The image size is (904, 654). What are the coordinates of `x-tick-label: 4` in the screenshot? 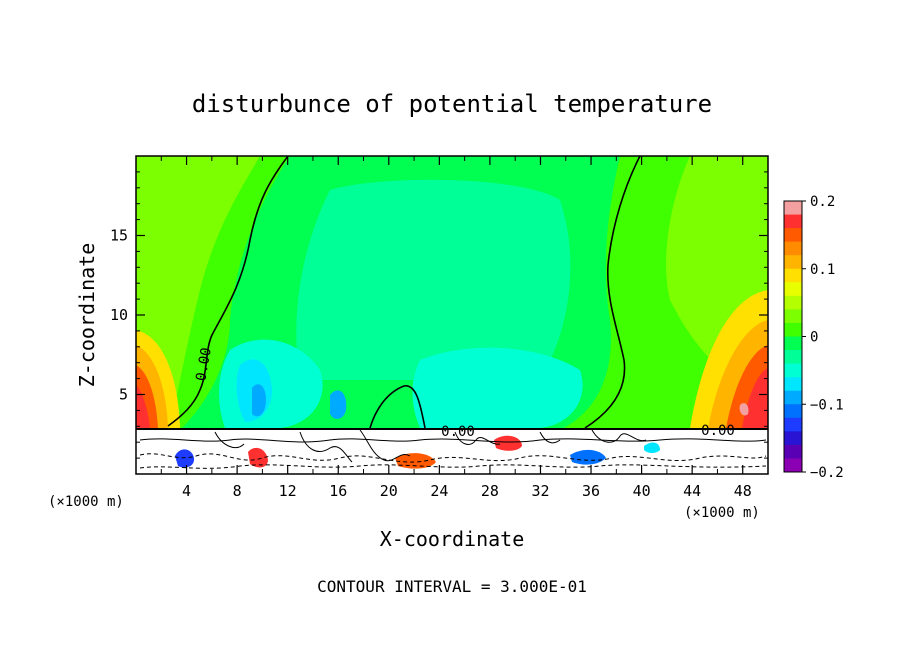 It's located at (186, 491).